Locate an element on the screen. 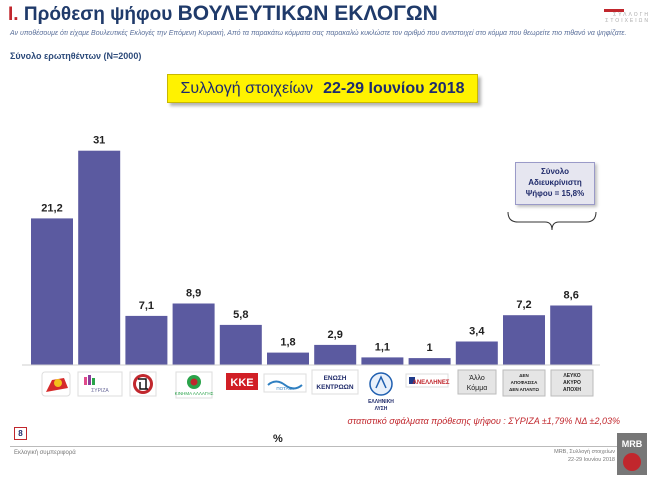 The image size is (650, 480). undecided-label-3: ΔΕΝ ΑΠΑΝΤΩ is located at coordinates (524, 389).